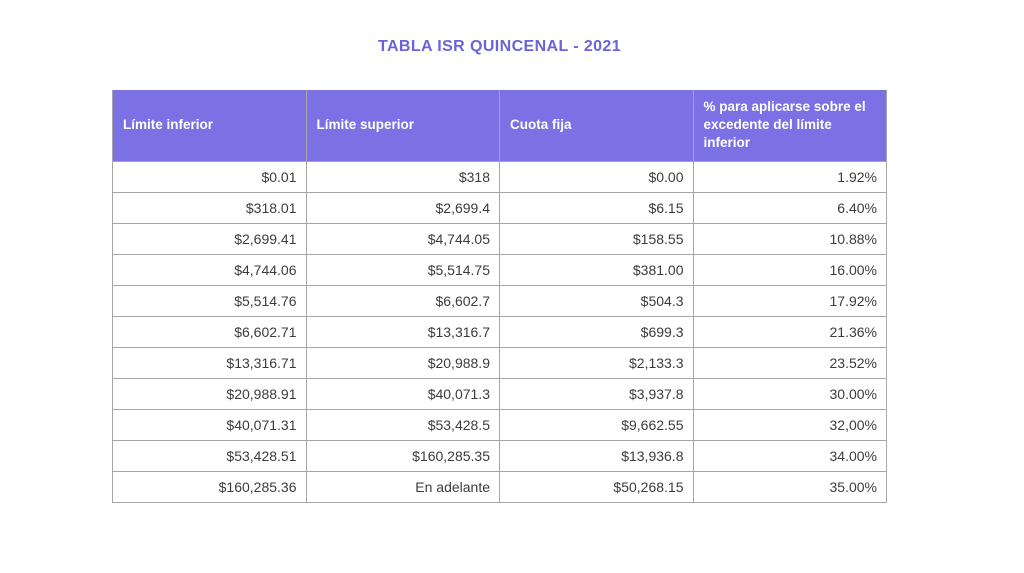 The width and height of the screenshot is (1024, 573). I want to click on header-limite-inferior: Límite inferior, so click(209, 126).